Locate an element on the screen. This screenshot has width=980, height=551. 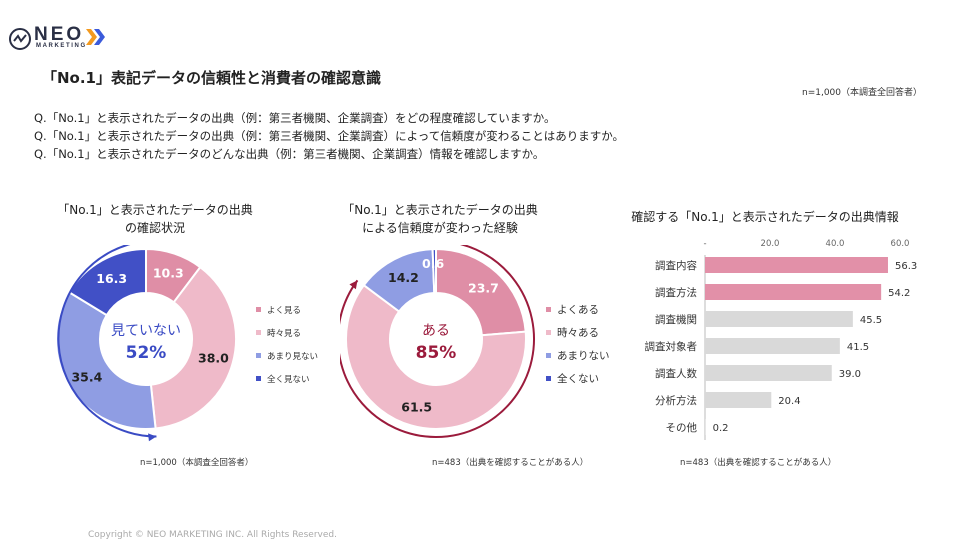
chart3-value-6: 20.4 is located at coordinates (789, 401).